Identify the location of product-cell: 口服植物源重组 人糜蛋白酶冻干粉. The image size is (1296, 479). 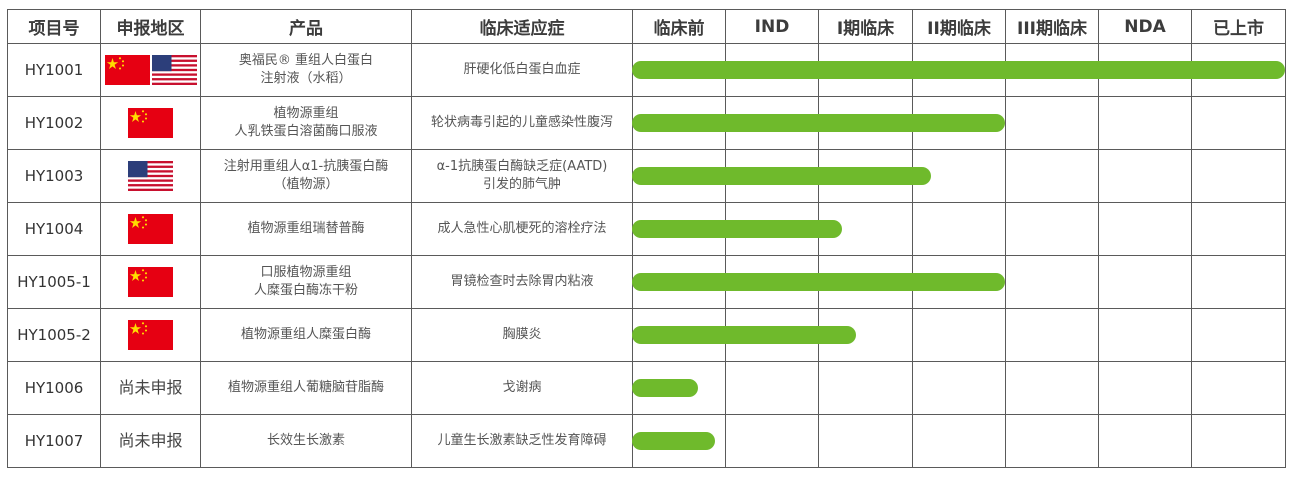
(306, 282).